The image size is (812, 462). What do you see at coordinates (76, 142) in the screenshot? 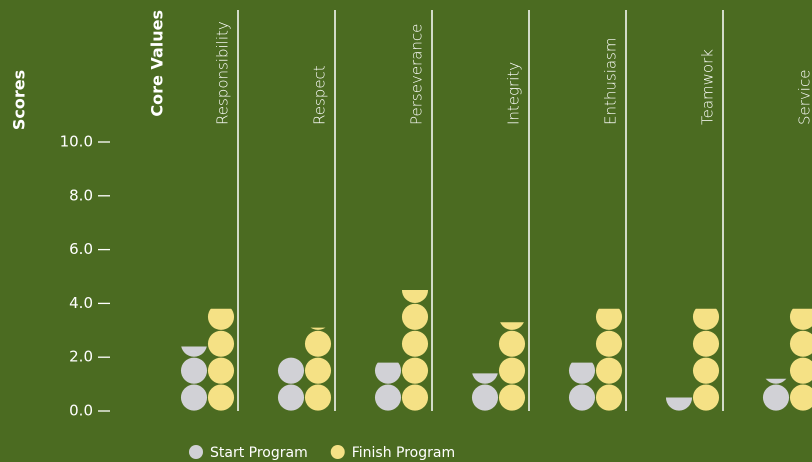
I see `y-tick-label: 10.0` at bounding box center [76, 142].